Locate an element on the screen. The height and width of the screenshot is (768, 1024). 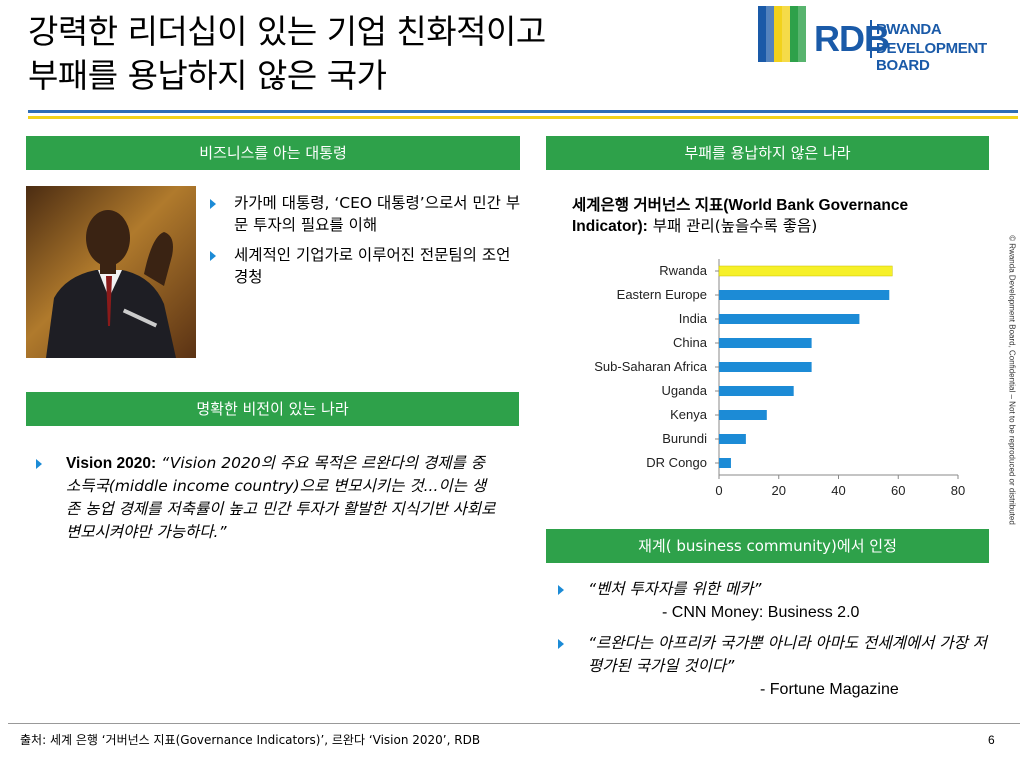
quote-text: “벤처 투자자를 위한 메카” is located at coordinates (675, 589).